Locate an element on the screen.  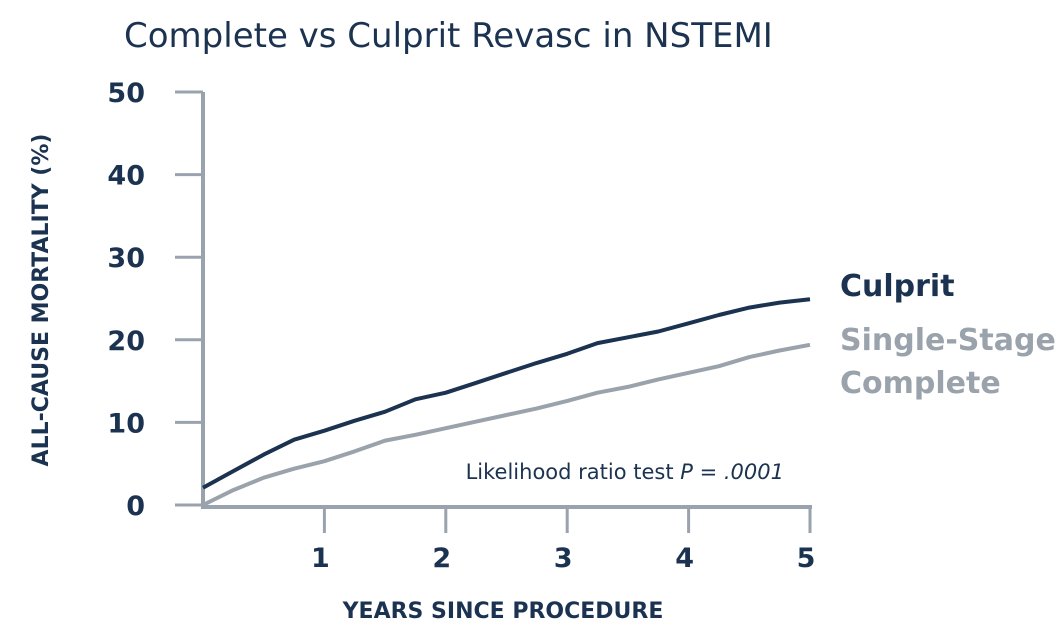
y-tick-label: 20 is located at coordinates (126, 341).